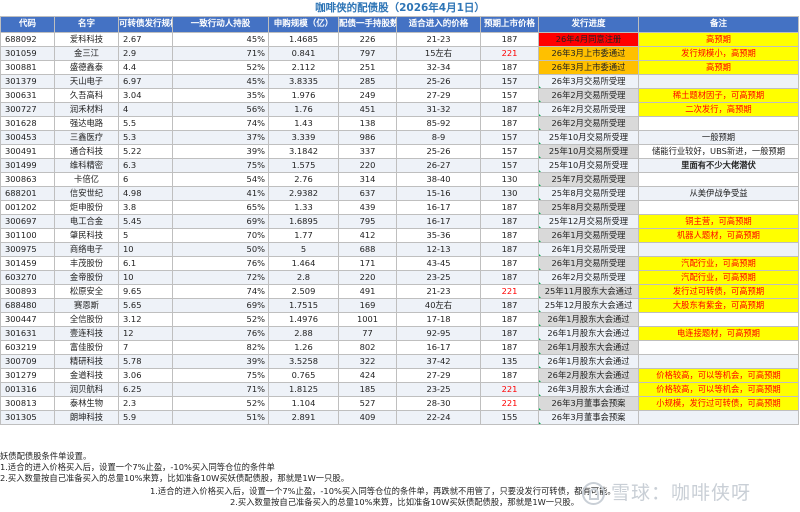  Describe the element at coordinates (588, 221) in the screenshot. I see `cell-progress: 25年12月交易所受理` at that location.